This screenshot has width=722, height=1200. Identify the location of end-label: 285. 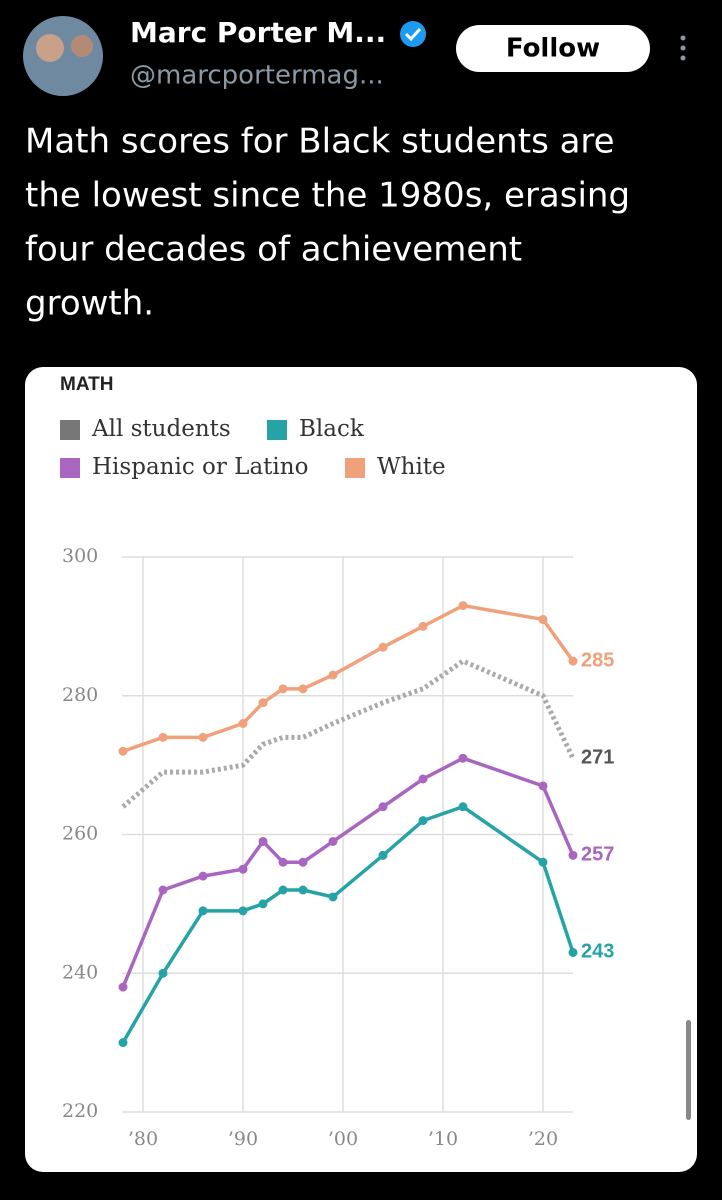
(597, 660).